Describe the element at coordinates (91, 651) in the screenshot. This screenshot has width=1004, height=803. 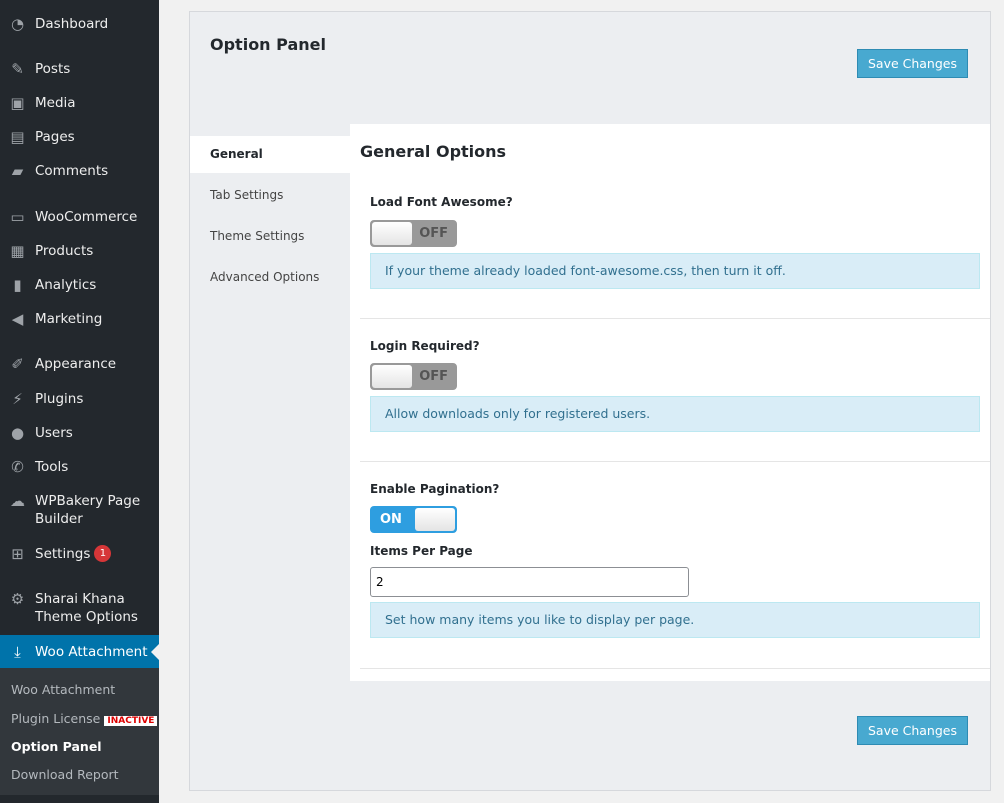
I see `sidebar-item-label: Woo Attachment` at that location.